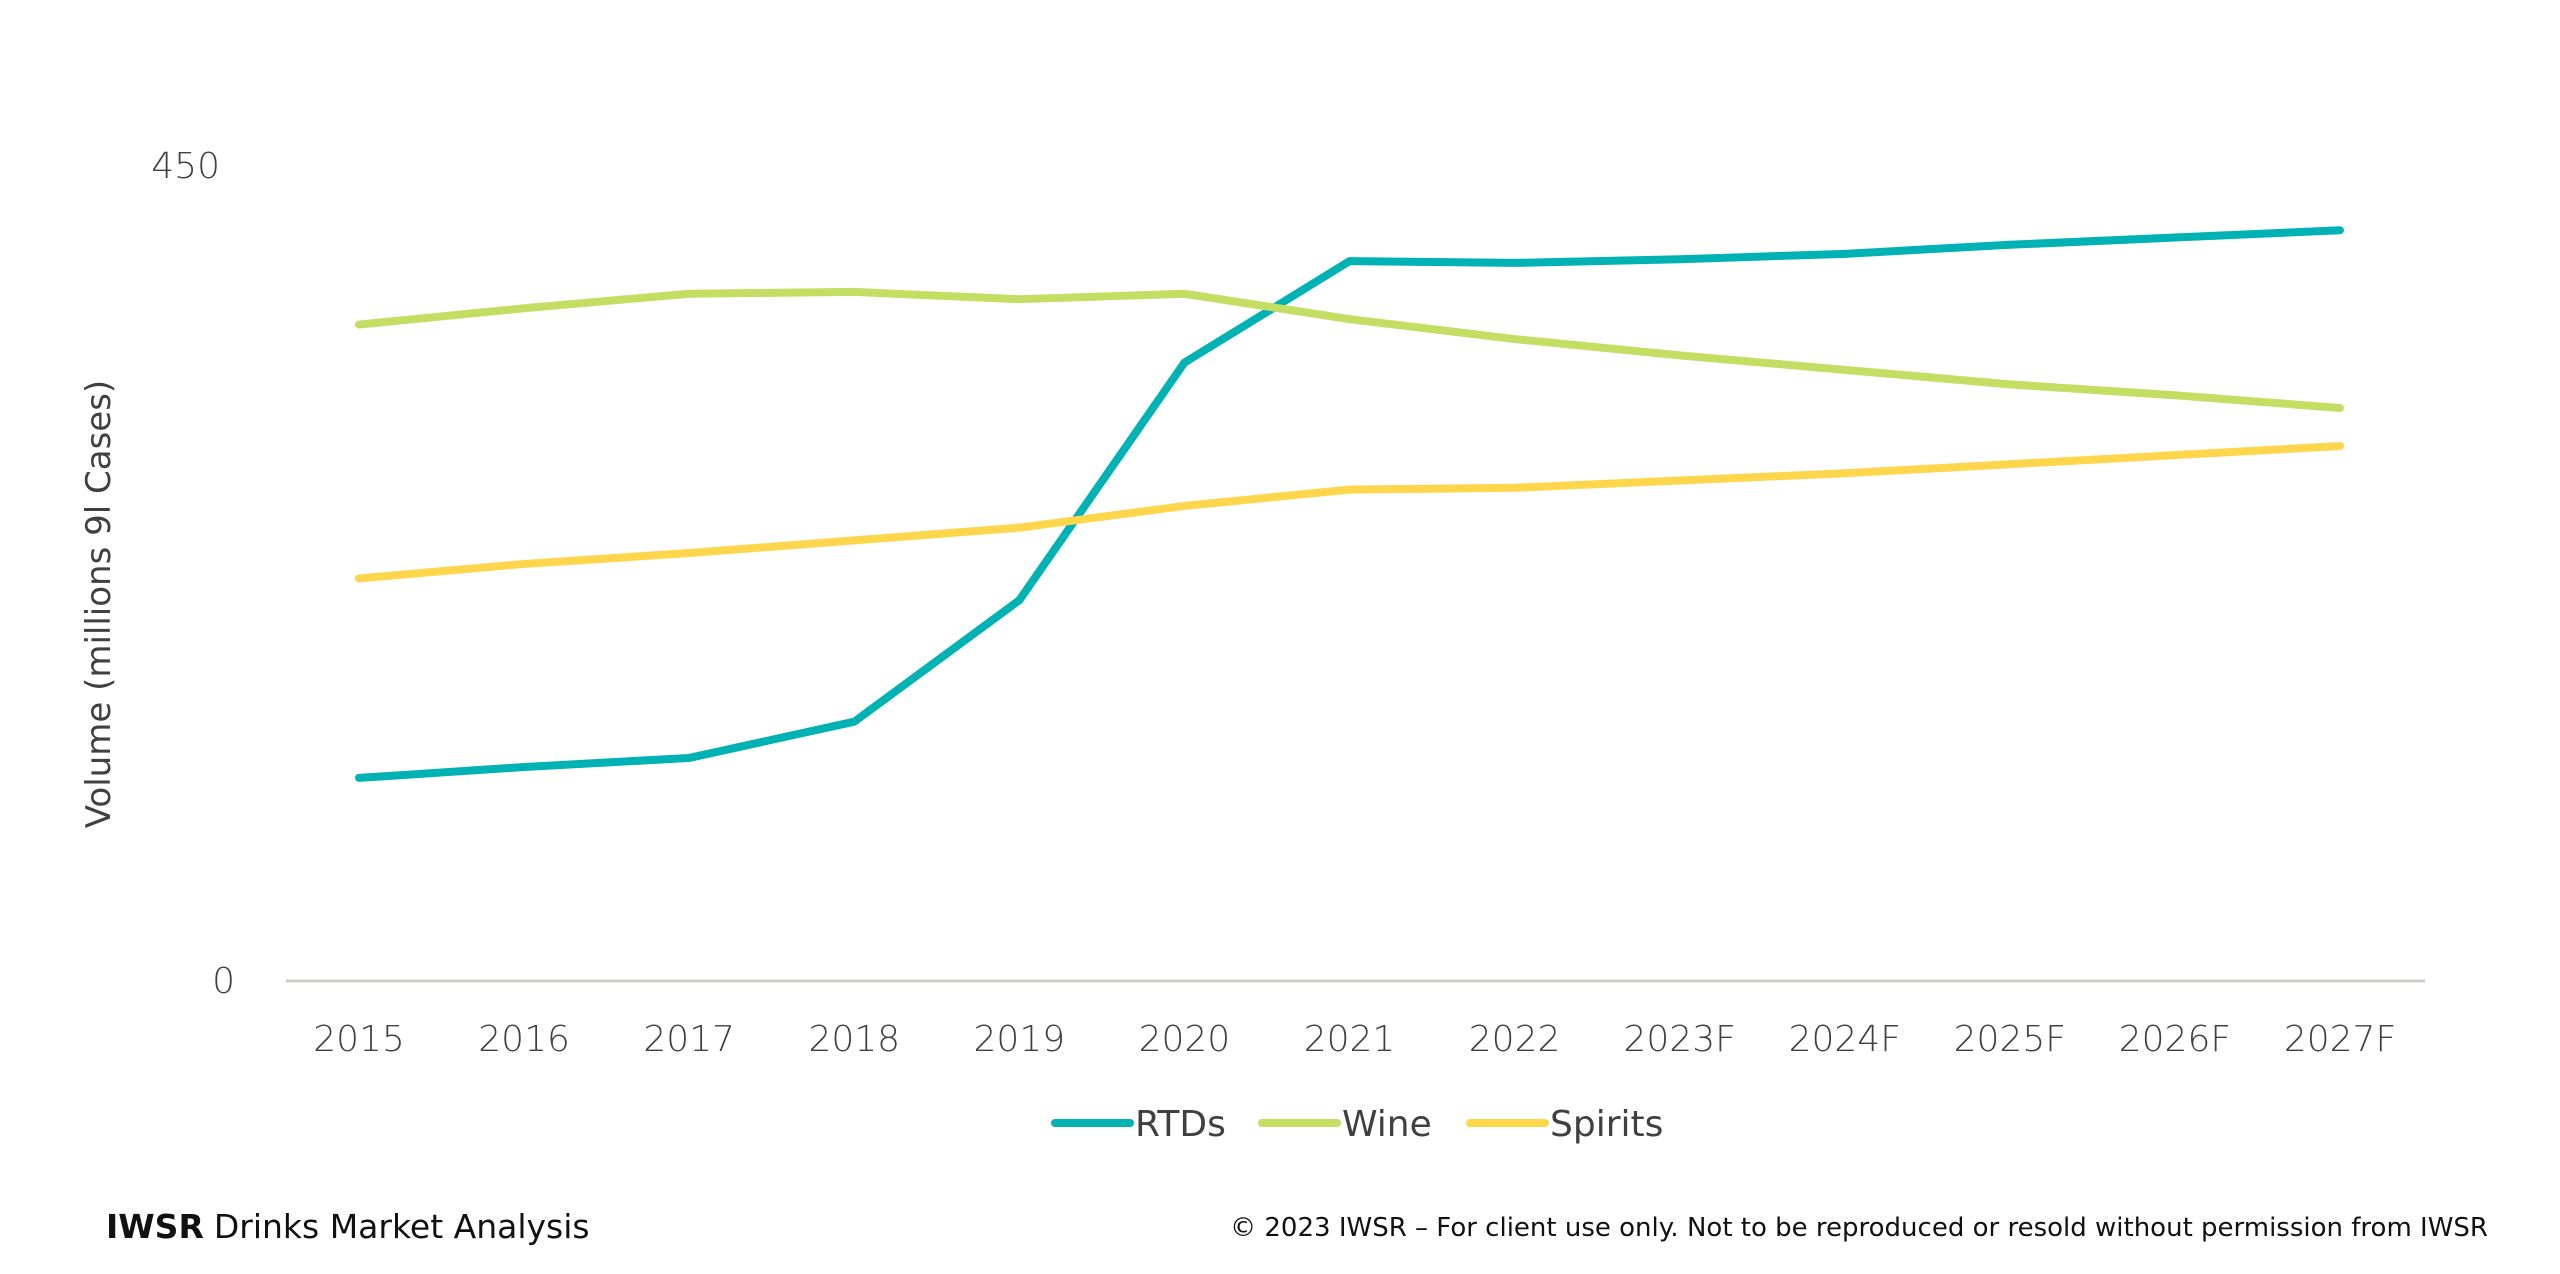 The height and width of the screenshot is (1274, 2560). Describe the element at coordinates (185, 166) in the screenshot. I see `y-tick-top: 450` at that location.